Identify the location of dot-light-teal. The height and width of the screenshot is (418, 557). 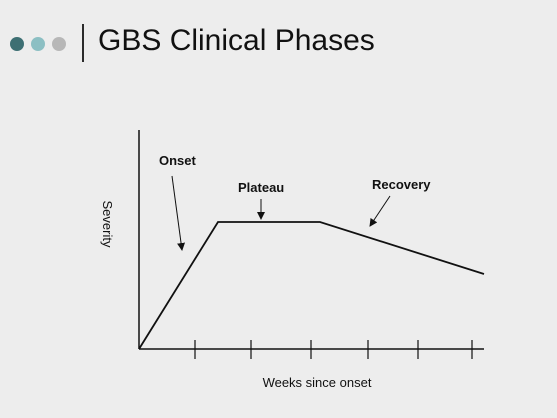
(38, 44).